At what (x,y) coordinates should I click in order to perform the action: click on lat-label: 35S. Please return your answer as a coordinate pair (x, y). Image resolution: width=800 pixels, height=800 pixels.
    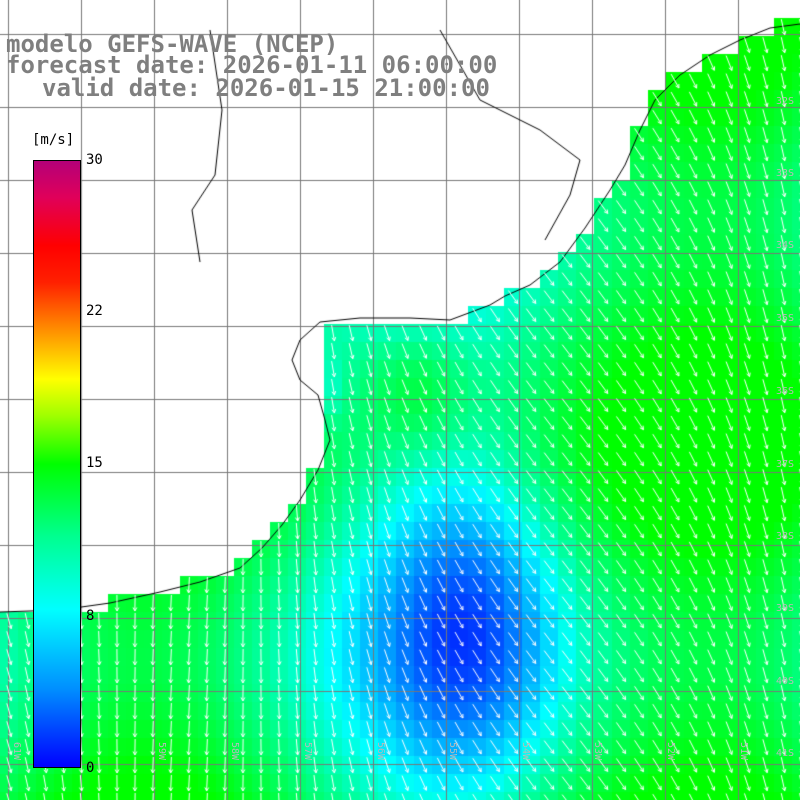
    Looking at the image, I should click on (784, 318).